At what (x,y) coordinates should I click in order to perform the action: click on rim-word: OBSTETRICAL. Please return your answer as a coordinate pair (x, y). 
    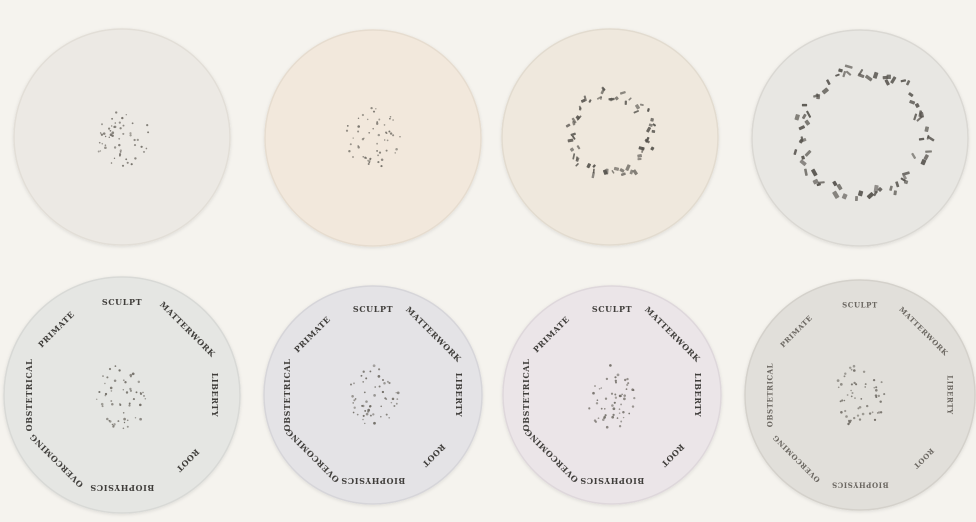
    Looking at the image, I should click on (287, 395).